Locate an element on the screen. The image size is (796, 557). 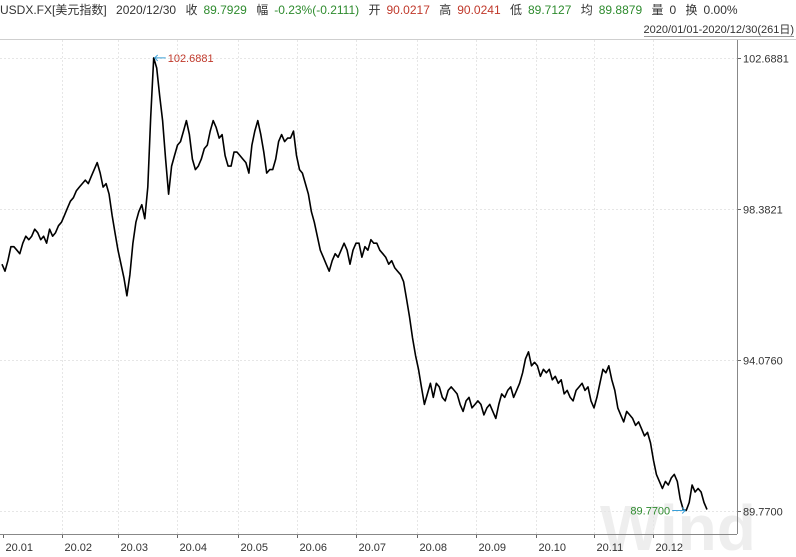
y-tick-label: 102.6881 is located at coordinates (766, 60).